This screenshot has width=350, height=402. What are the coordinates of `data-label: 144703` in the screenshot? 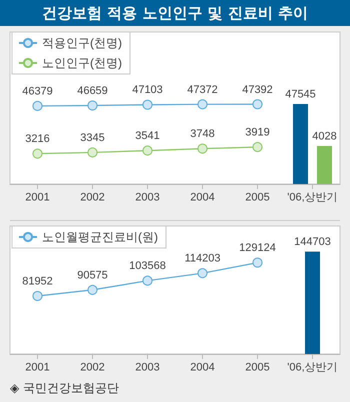 It's located at (312, 242).